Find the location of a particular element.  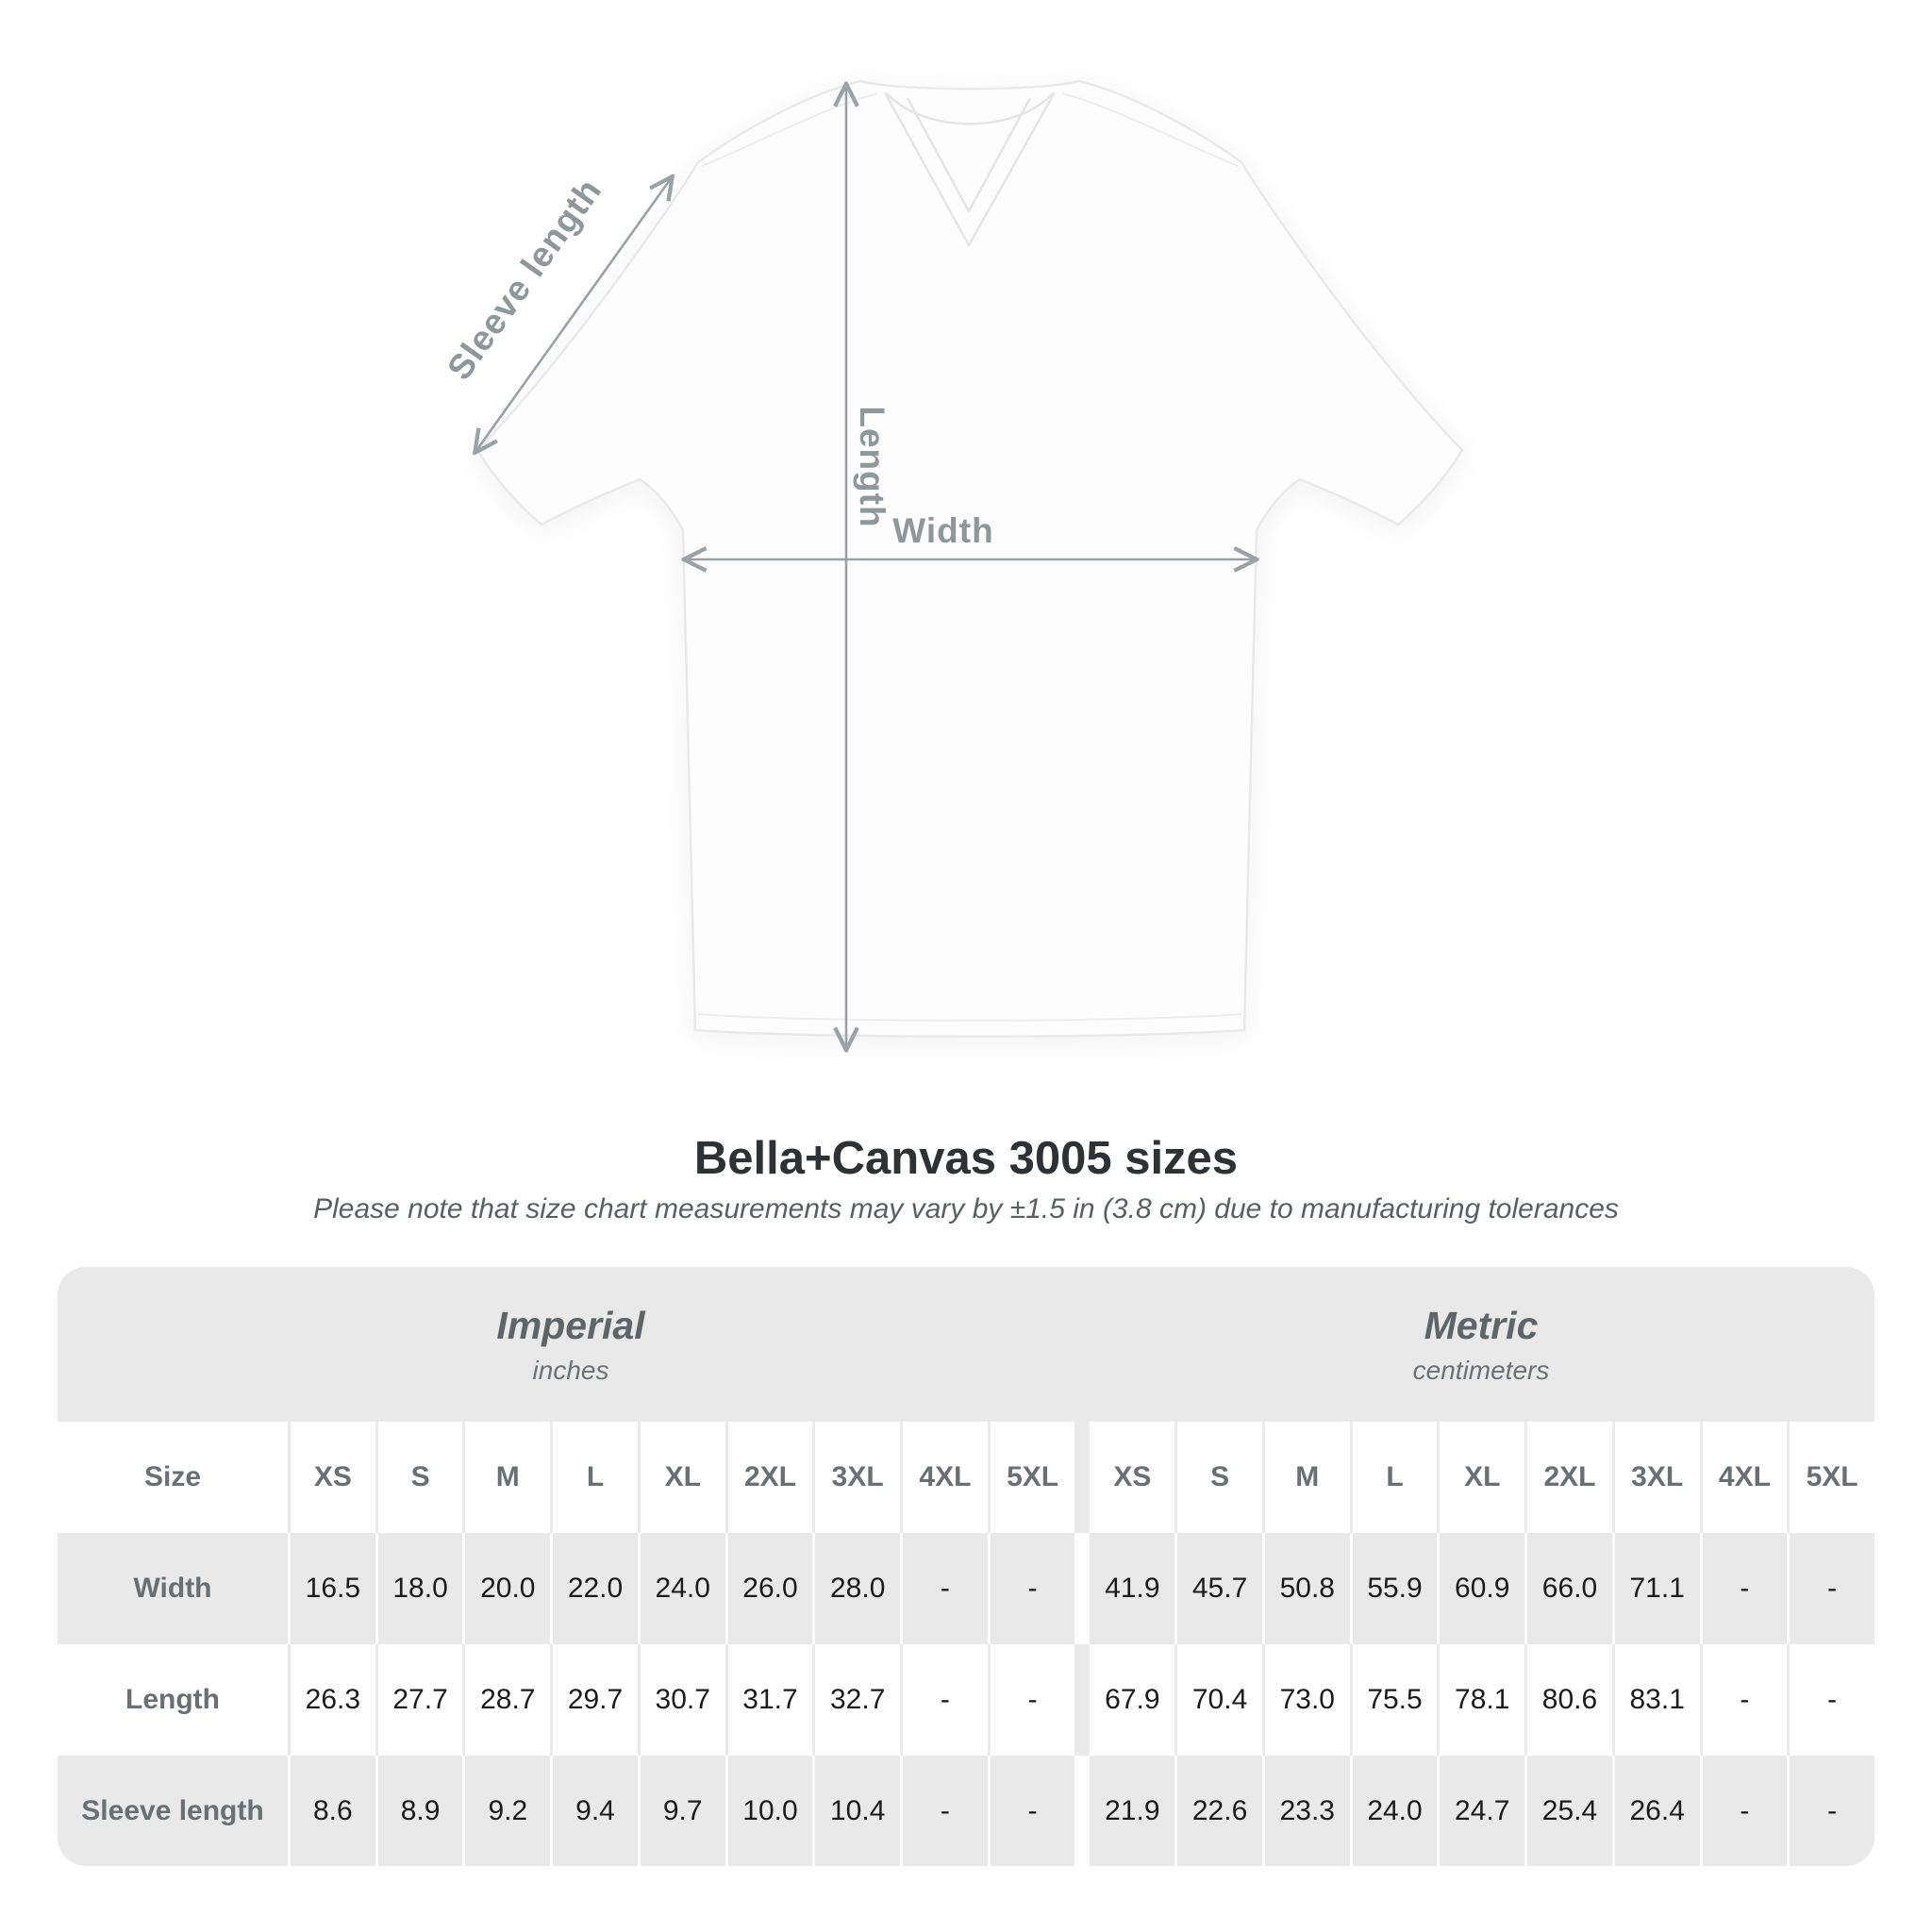

imperial-value-cell: 26.3 is located at coordinates (333, 1700).